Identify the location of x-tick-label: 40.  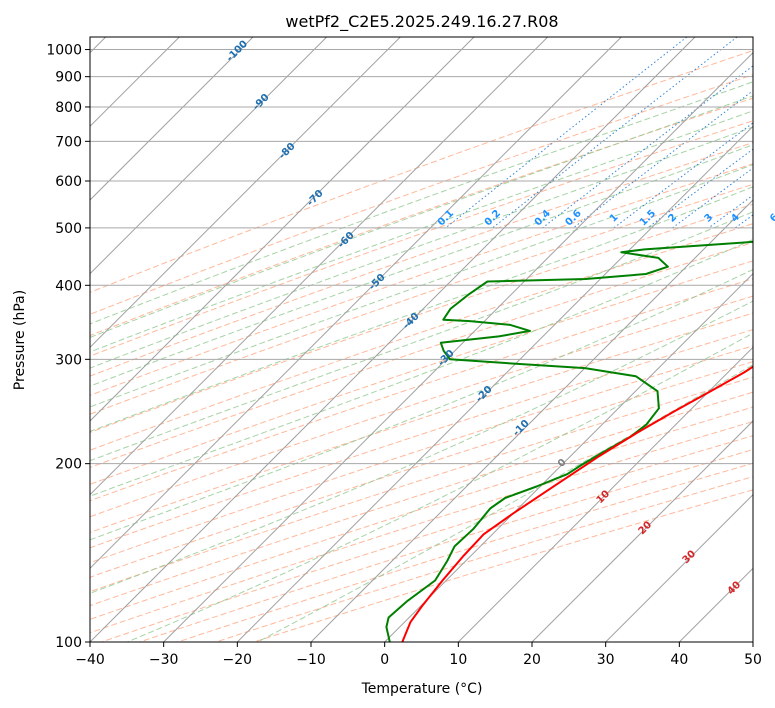
(679, 660).